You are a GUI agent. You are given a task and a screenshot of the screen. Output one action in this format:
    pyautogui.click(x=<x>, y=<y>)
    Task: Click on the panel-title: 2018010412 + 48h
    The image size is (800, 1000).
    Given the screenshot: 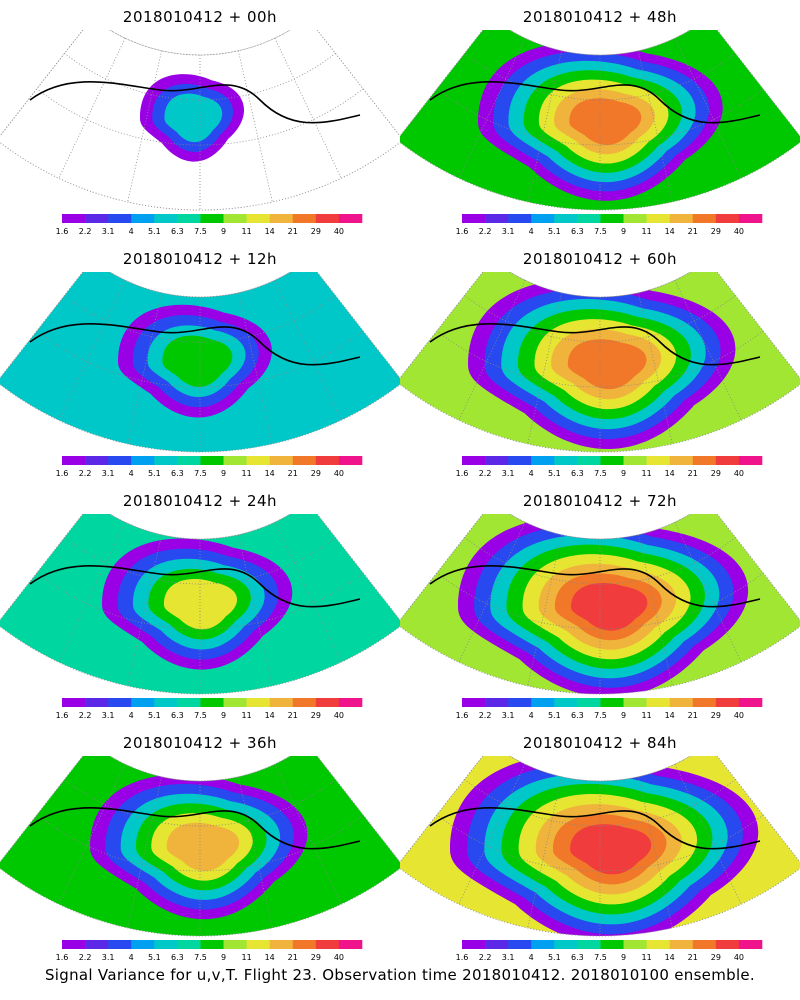 What is the action you would take?
    pyautogui.click(x=600, y=17)
    